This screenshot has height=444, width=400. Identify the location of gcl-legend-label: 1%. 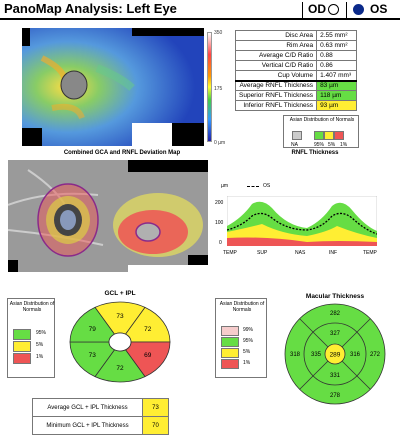
(40, 357).